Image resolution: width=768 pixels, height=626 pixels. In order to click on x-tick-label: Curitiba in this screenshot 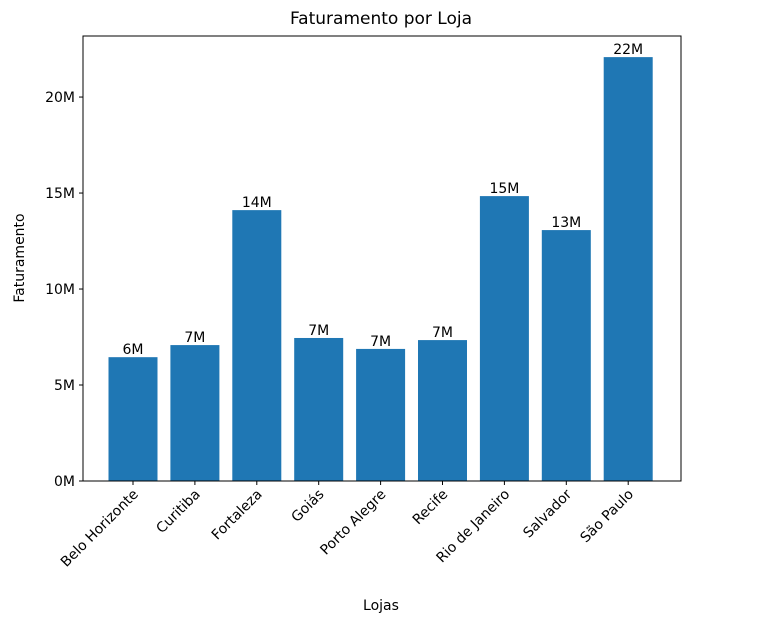, I will do `click(178, 512)`.